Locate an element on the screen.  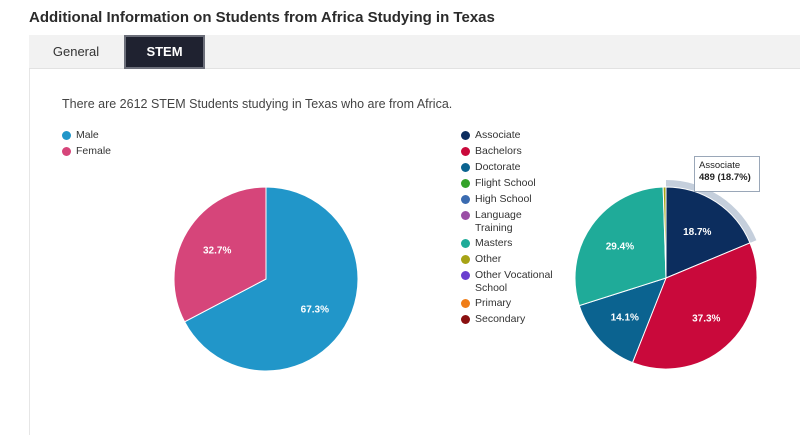
pie-slice-masters is located at coordinates (620, 246).